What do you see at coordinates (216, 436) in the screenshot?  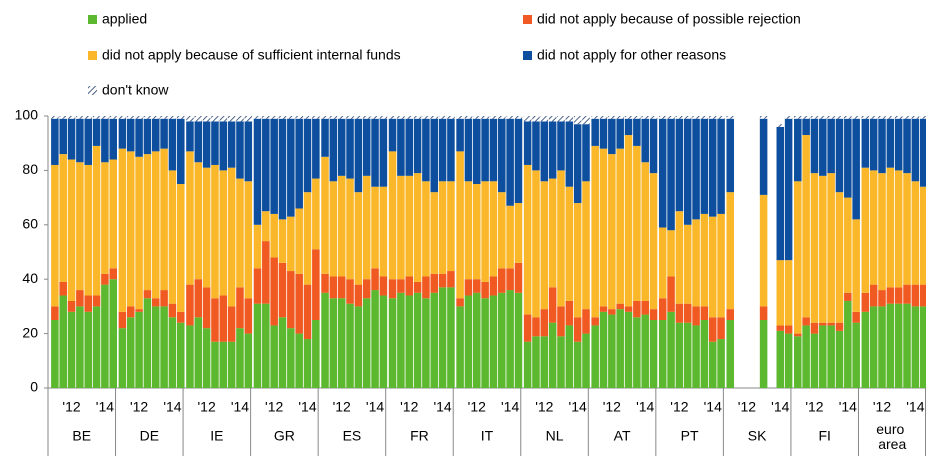 I see `group-label: IE` at bounding box center [216, 436].